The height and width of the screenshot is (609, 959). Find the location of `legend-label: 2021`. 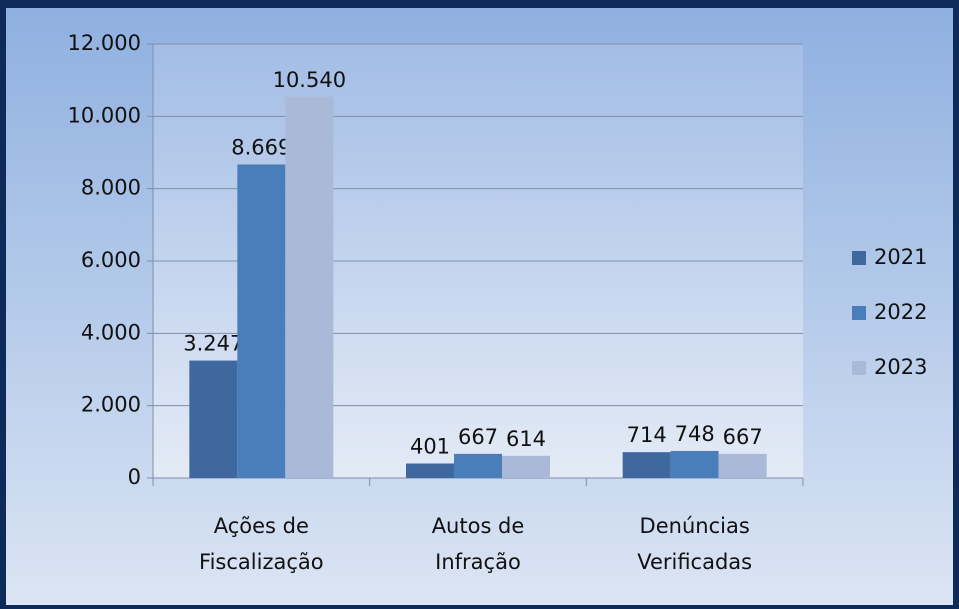

legend-label: 2021 is located at coordinates (900, 257).